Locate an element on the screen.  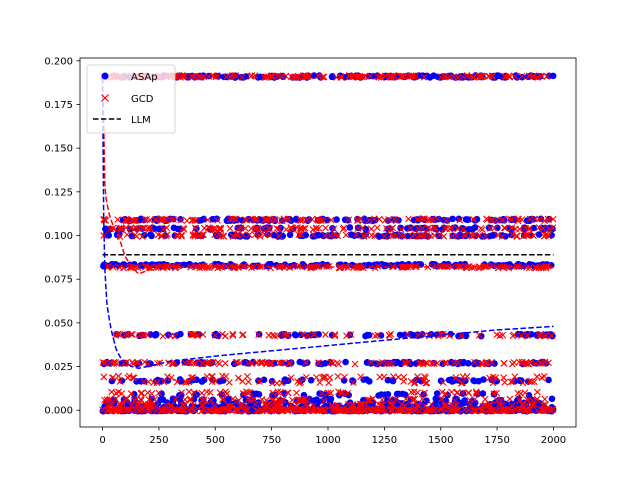
legend: ASAp GCD LLM is located at coordinates (131, 99).